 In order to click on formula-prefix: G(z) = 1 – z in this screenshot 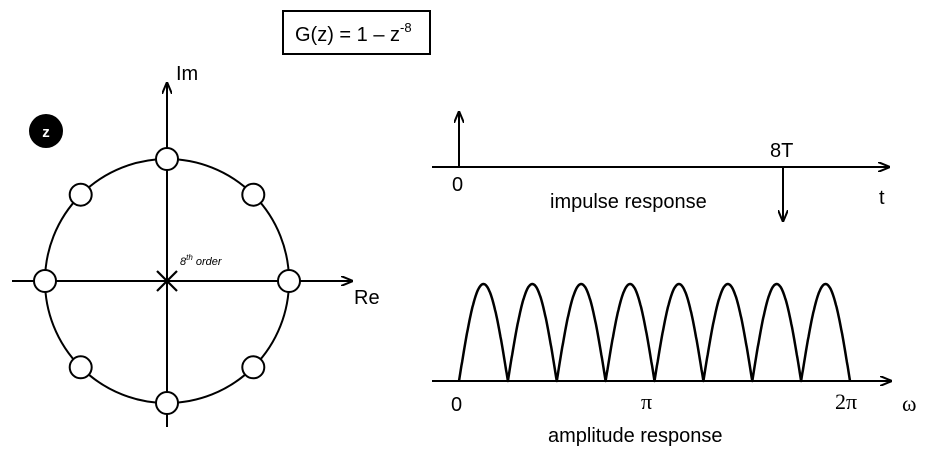, I will do `click(347, 35)`.